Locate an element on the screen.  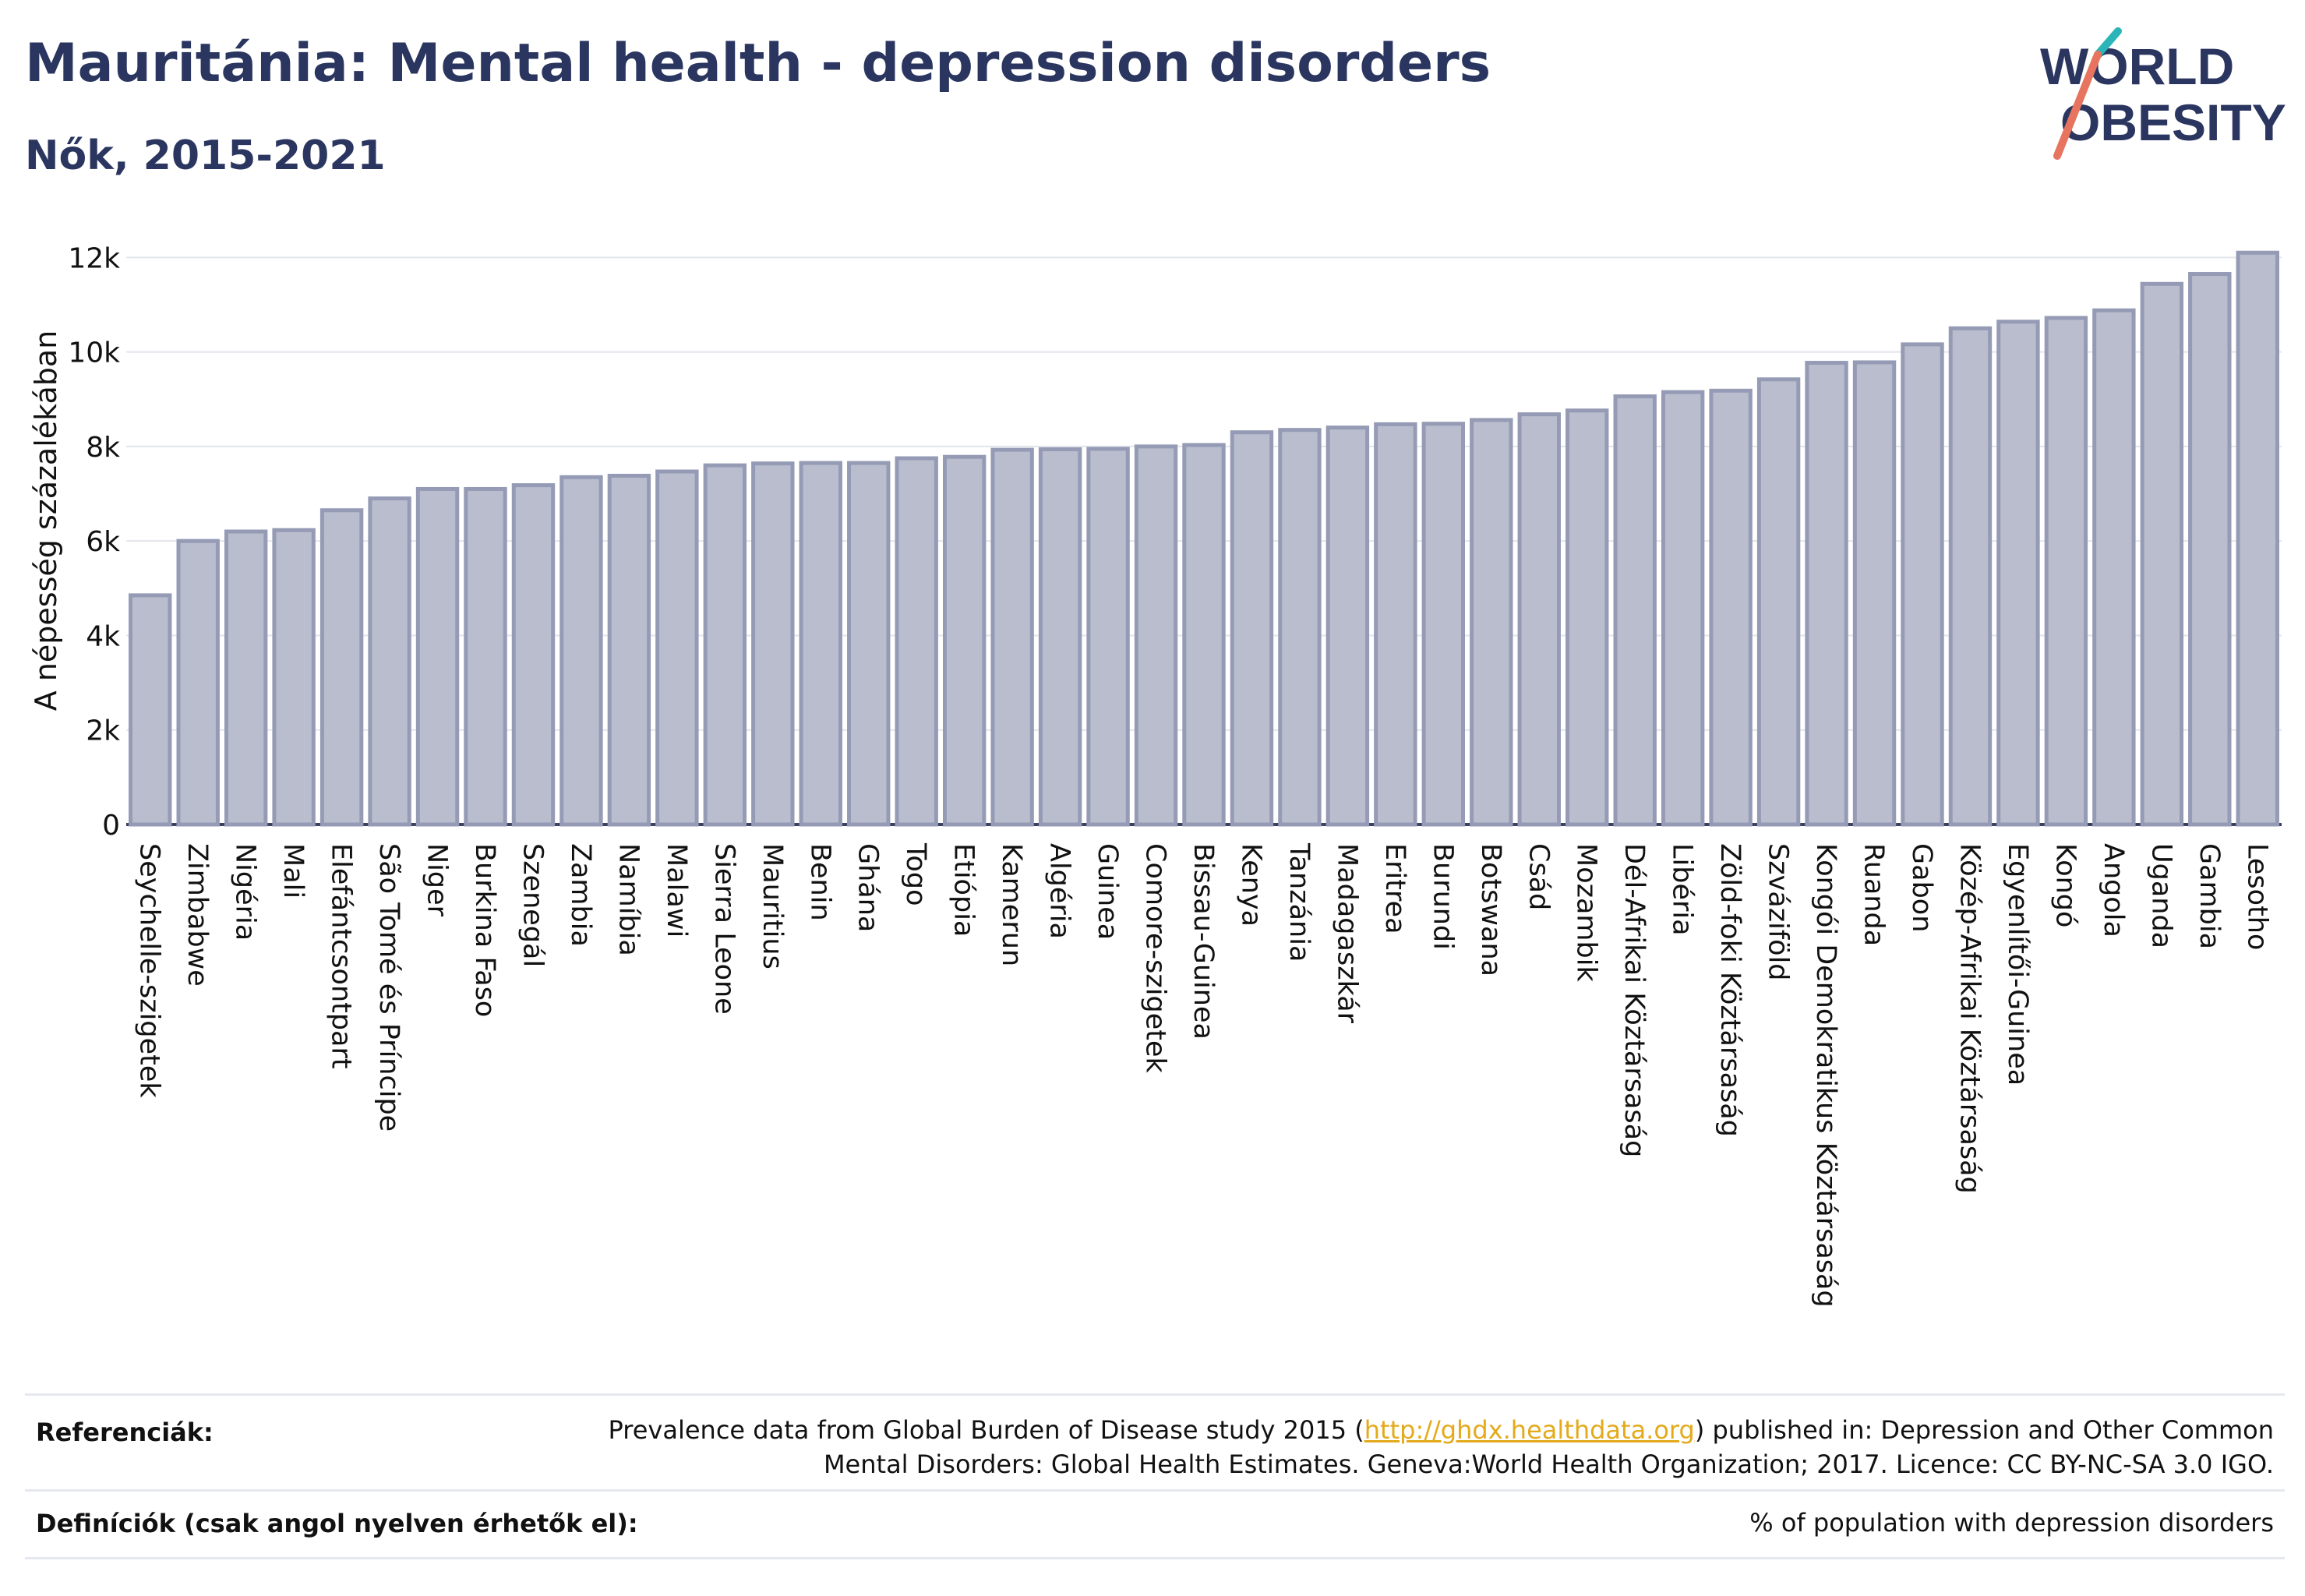
logo-accent-teal is located at coordinates (2108, 42).